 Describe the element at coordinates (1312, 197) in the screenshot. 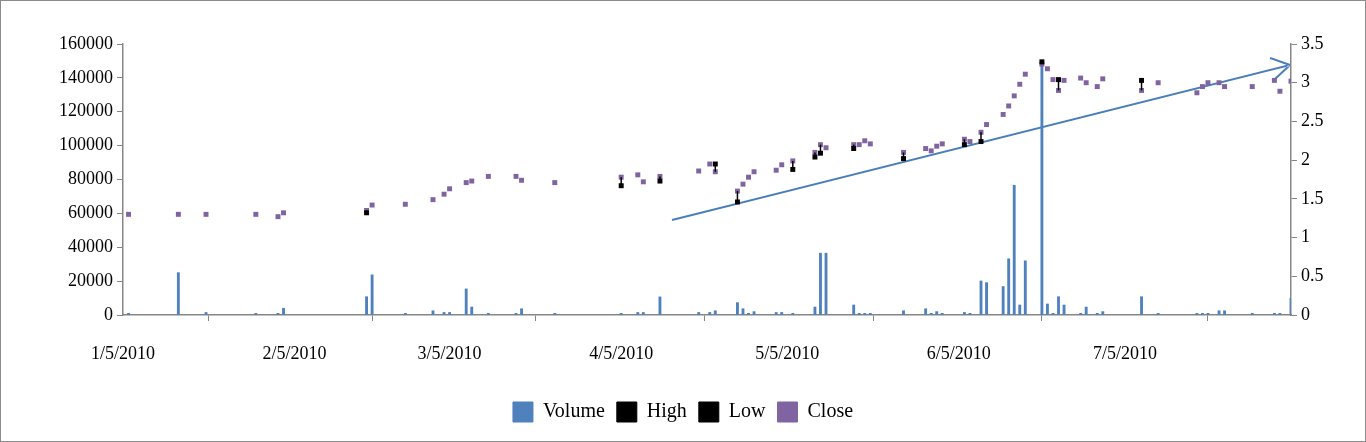

I see `y2-tick-label: 1.5` at that location.